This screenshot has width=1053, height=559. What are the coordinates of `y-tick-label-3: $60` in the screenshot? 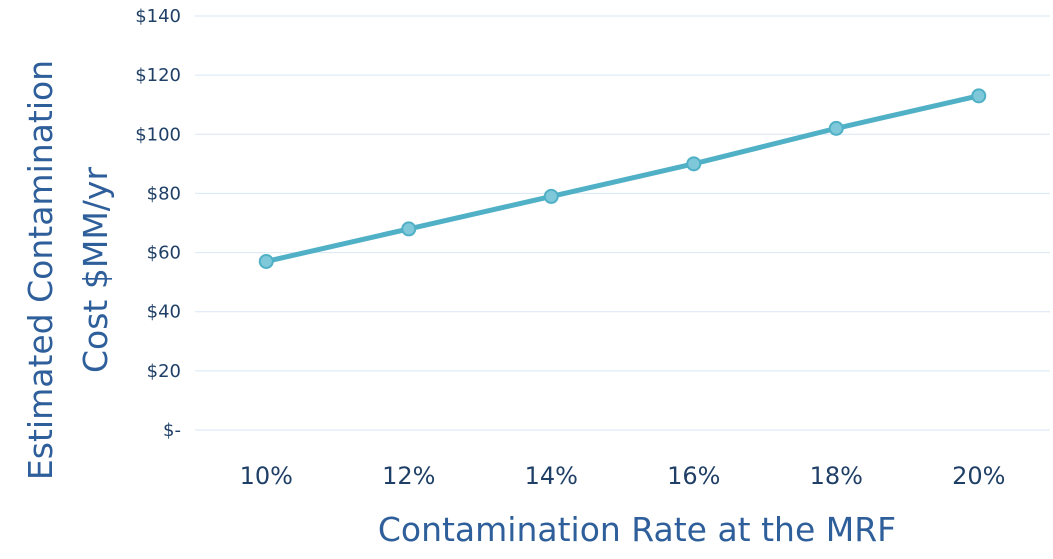 It's located at (164, 253).